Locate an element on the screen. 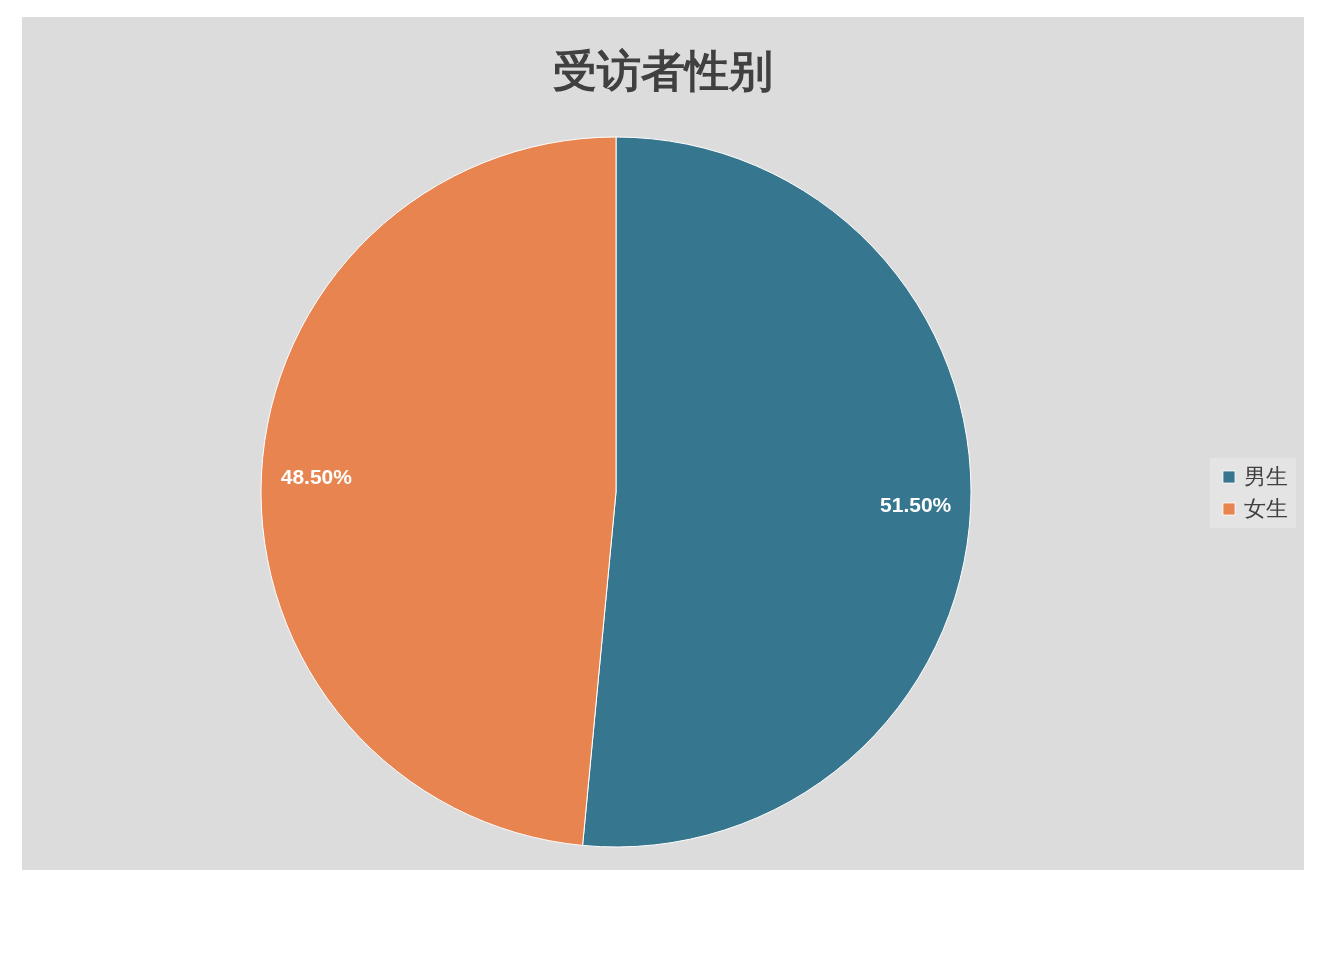 Image resolution: width=1327 pixels, height=973 pixels. data-label: 51.50% is located at coordinates (916, 505).